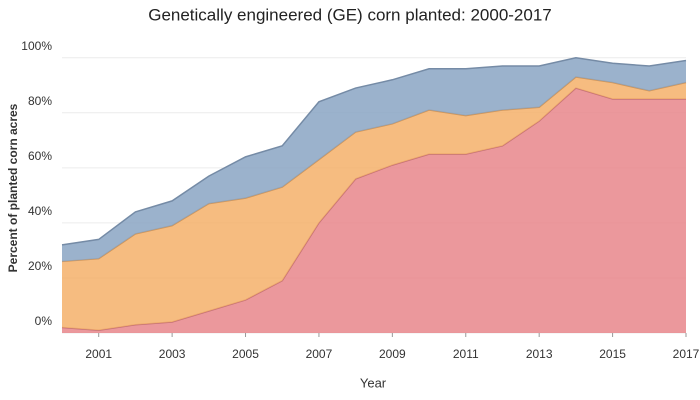 The height and width of the screenshot is (400, 700). What do you see at coordinates (40, 211) in the screenshot?
I see `y-tick-label: 40%` at bounding box center [40, 211].